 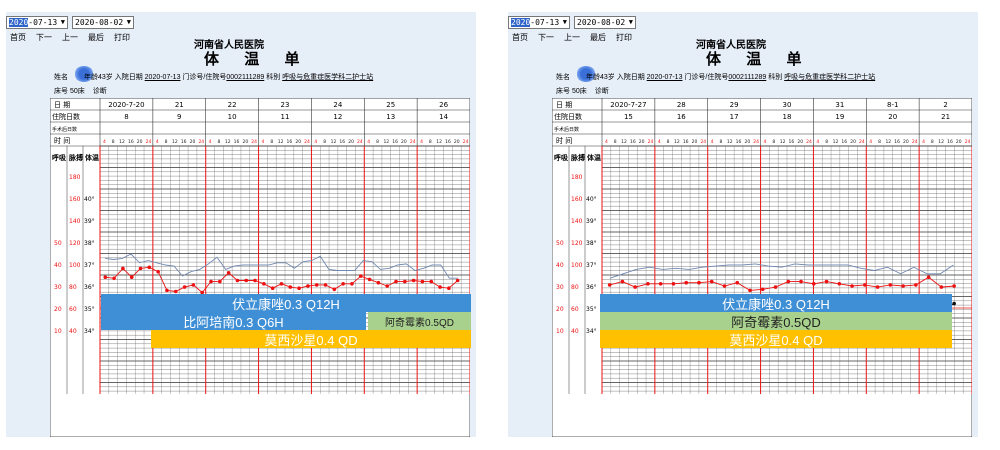 What do you see at coordinates (233, 321) in the screenshot?
I see `medication-bar: 比阿培南0.3 Q6H` at bounding box center [233, 321].